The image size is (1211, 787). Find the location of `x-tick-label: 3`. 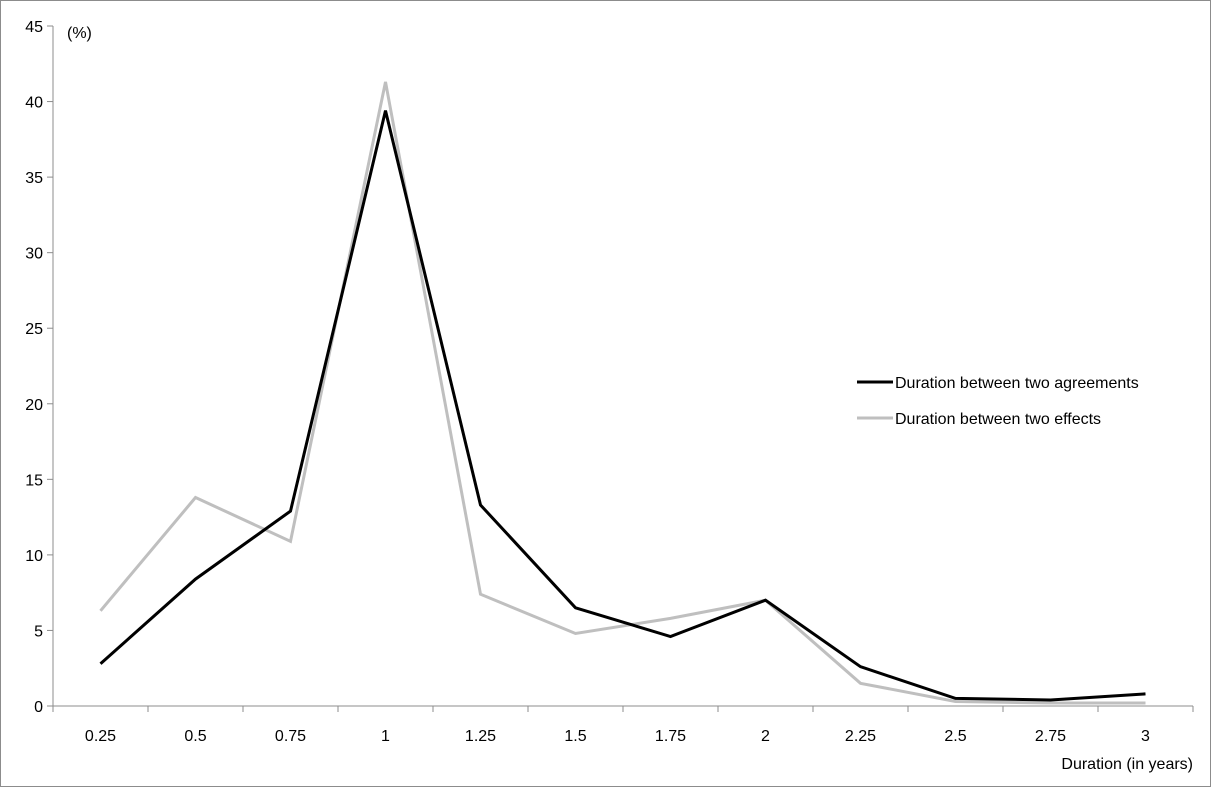

x-tick-label: 3 is located at coordinates (1145, 736).